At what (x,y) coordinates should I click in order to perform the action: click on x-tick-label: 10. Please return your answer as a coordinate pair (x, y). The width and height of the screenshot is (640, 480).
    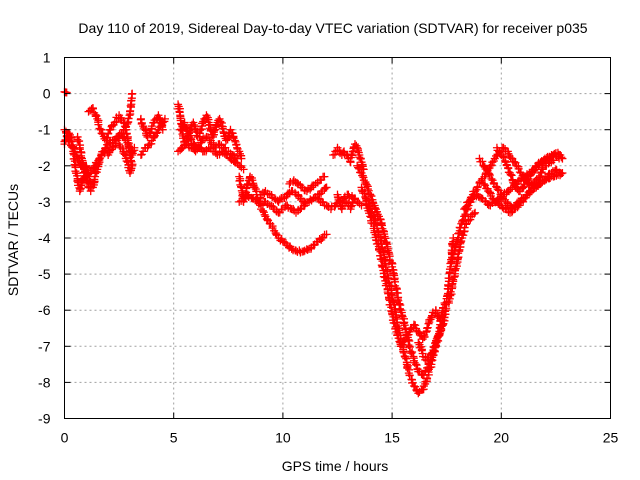
    Looking at the image, I should click on (283, 438).